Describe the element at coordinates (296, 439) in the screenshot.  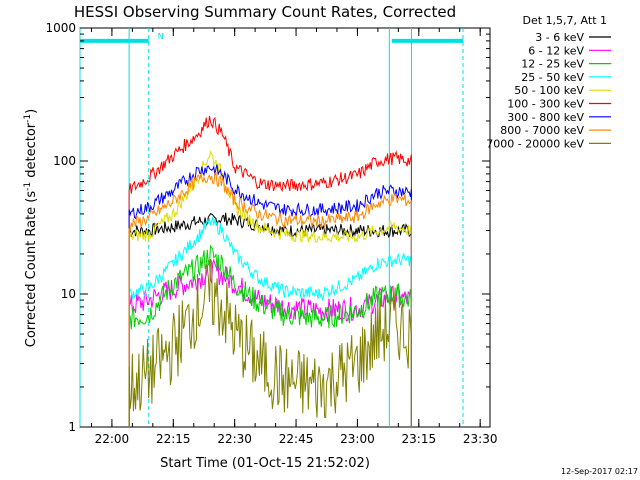
I see `x-tick-label: 22:45` at that location.